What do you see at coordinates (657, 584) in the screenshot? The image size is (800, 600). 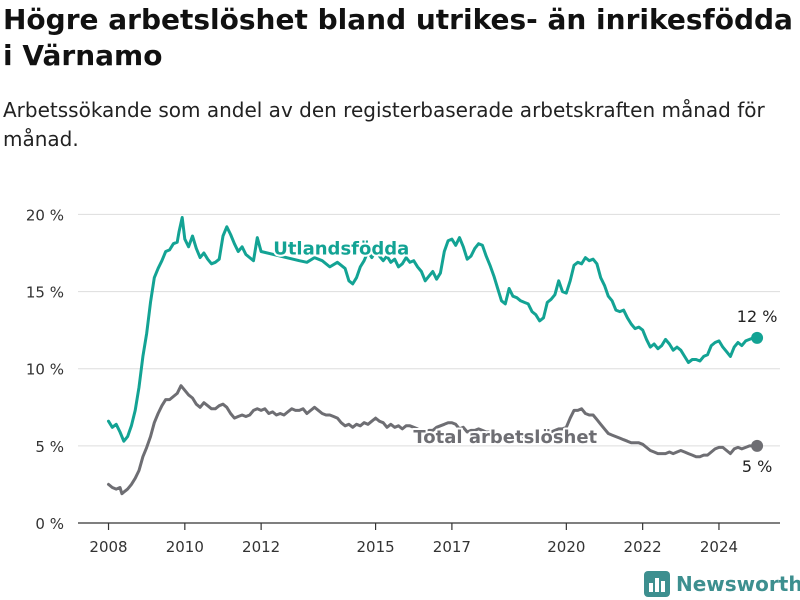 I see `bar-chart-logo-icon` at bounding box center [657, 584].